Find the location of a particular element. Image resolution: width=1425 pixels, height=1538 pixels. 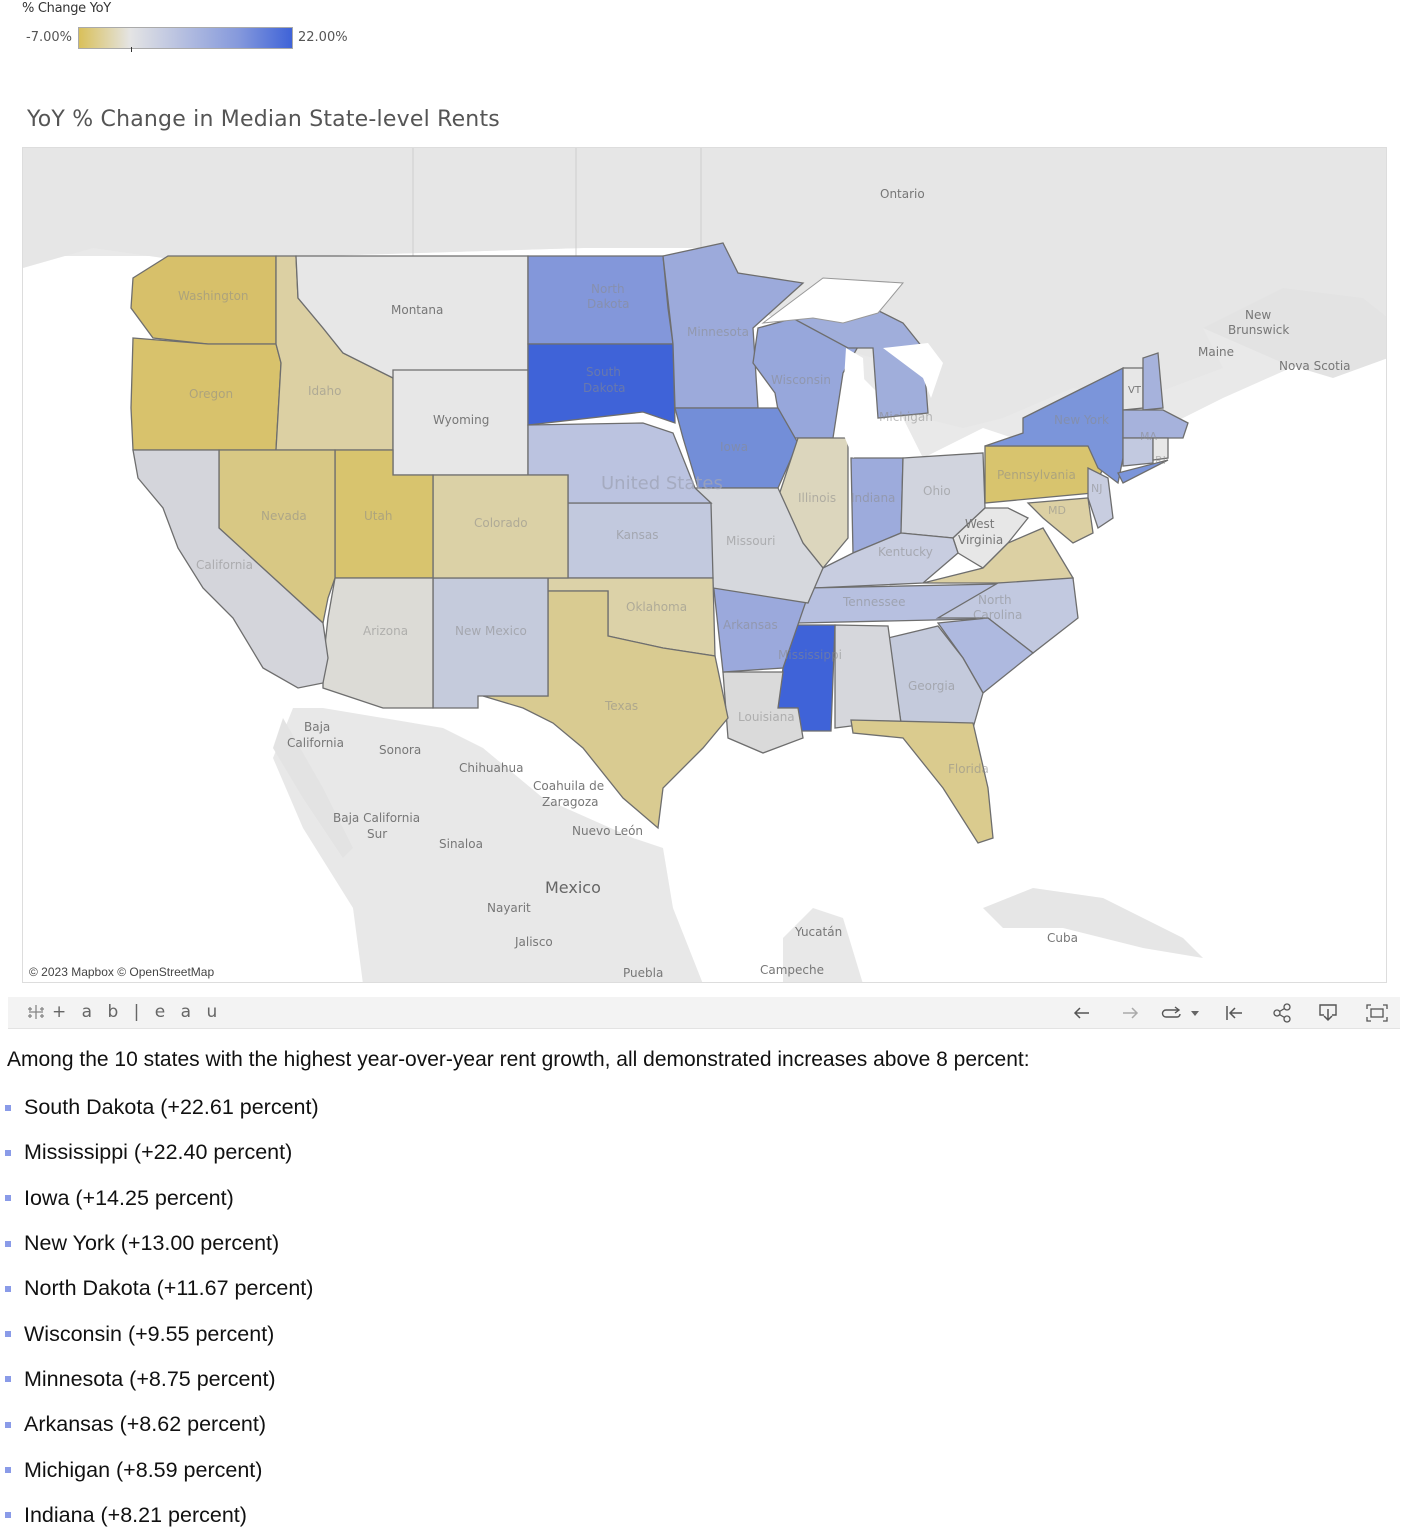

label-ohio: Ohio is located at coordinates (937, 491).